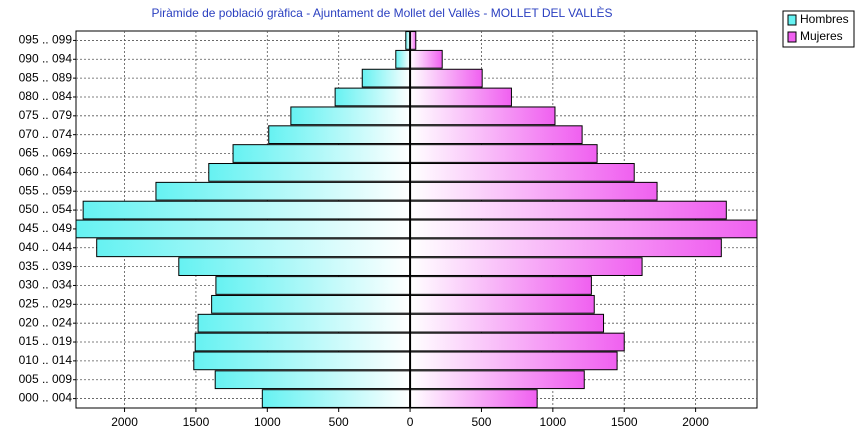 The width and height of the screenshot is (858, 432). Describe the element at coordinates (46, 58) in the screenshot. I see `y-tick-label: 090 .. 094` at that location.